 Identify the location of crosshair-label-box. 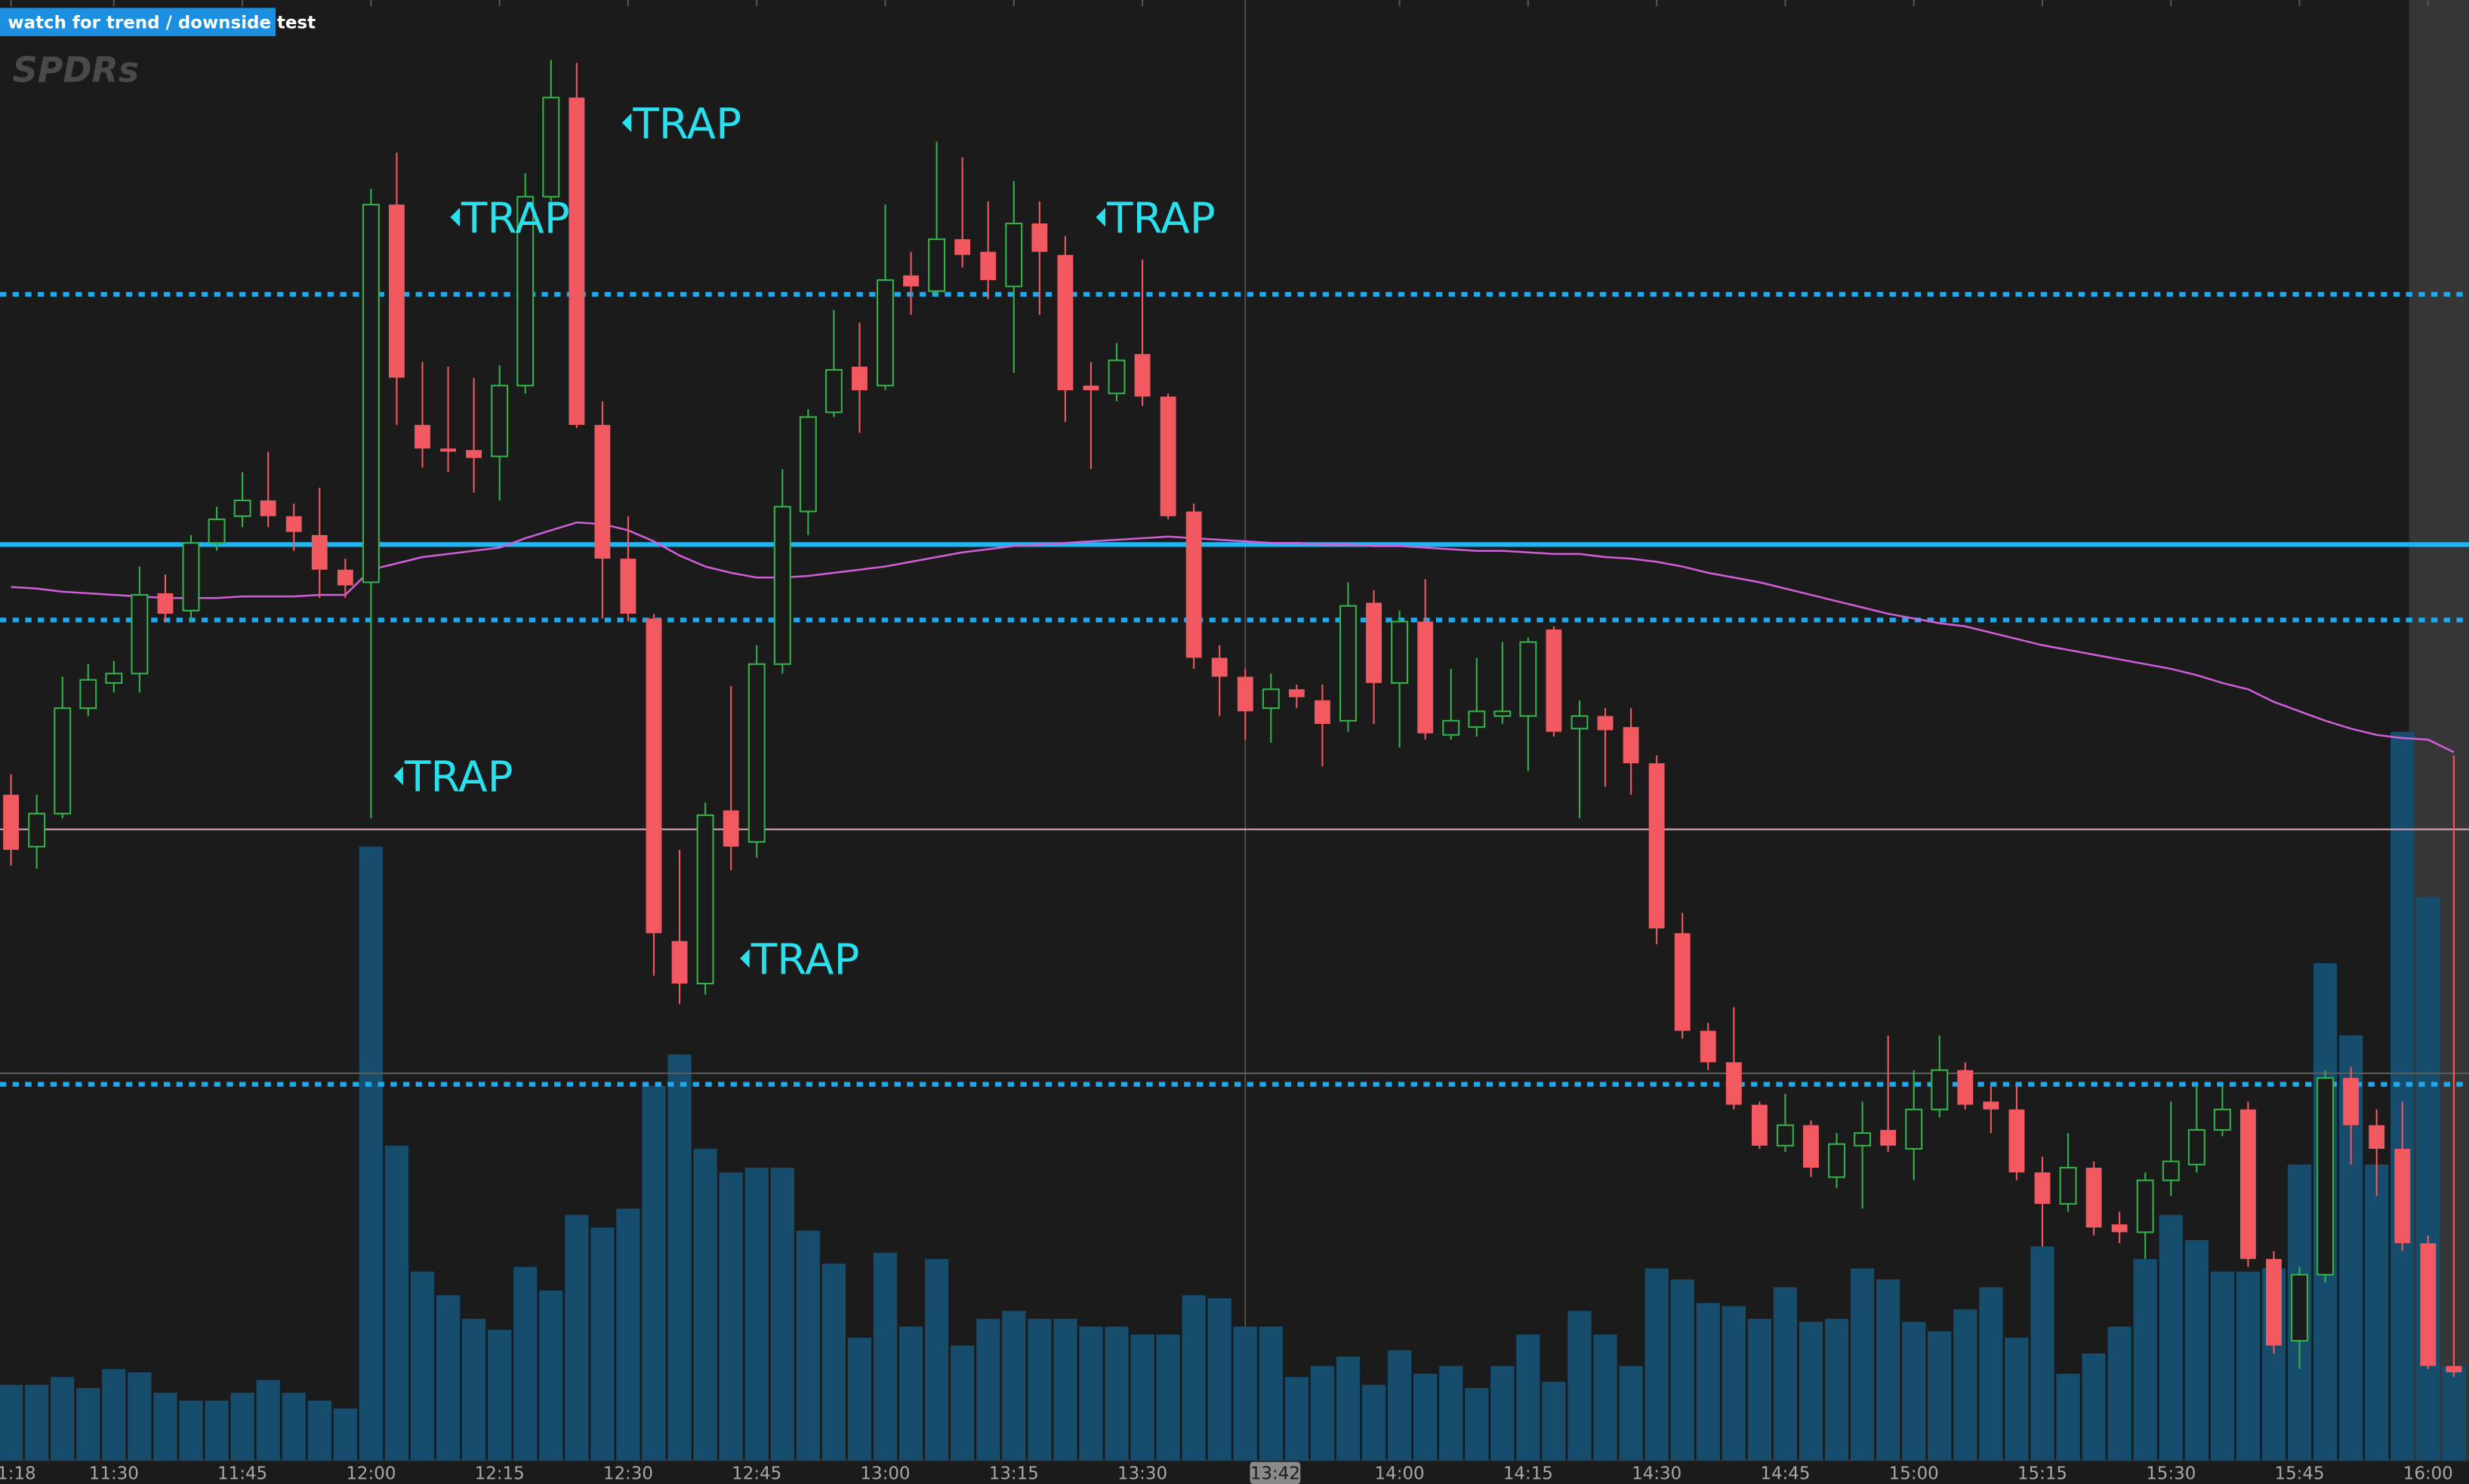
(1275, 1472).